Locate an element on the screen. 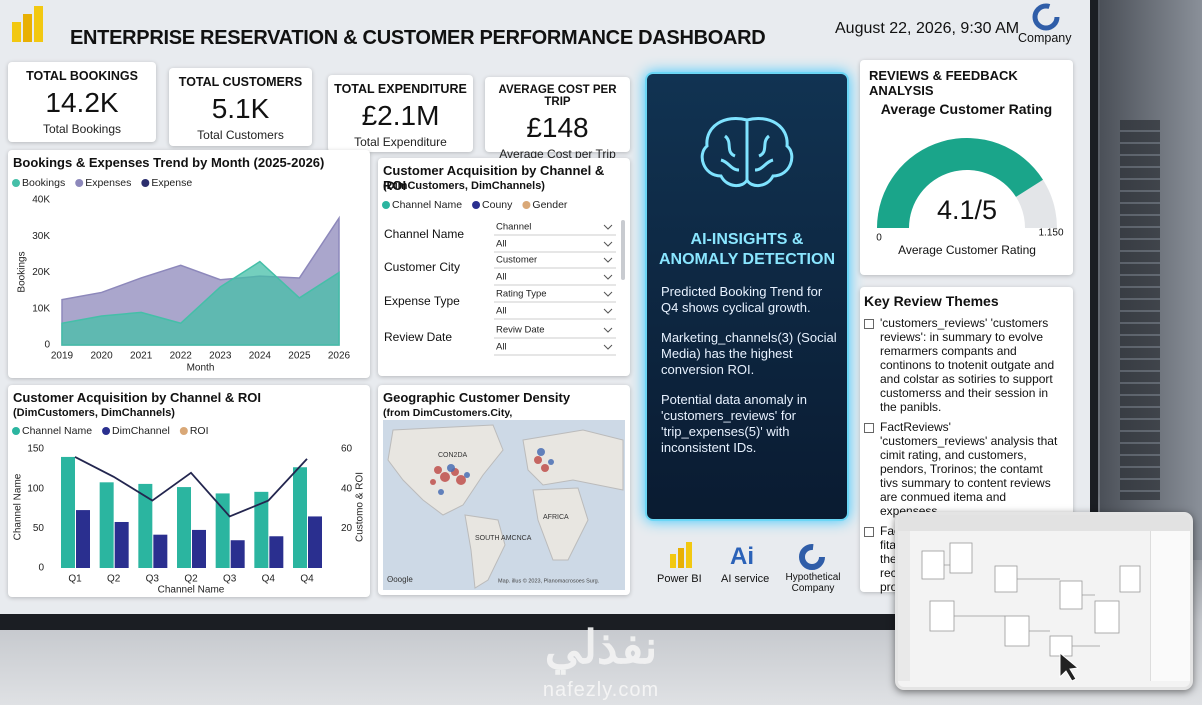 The image size is (1202, 705). theme-item: Fac fita the rec pro is located at coordinates (881, 559).